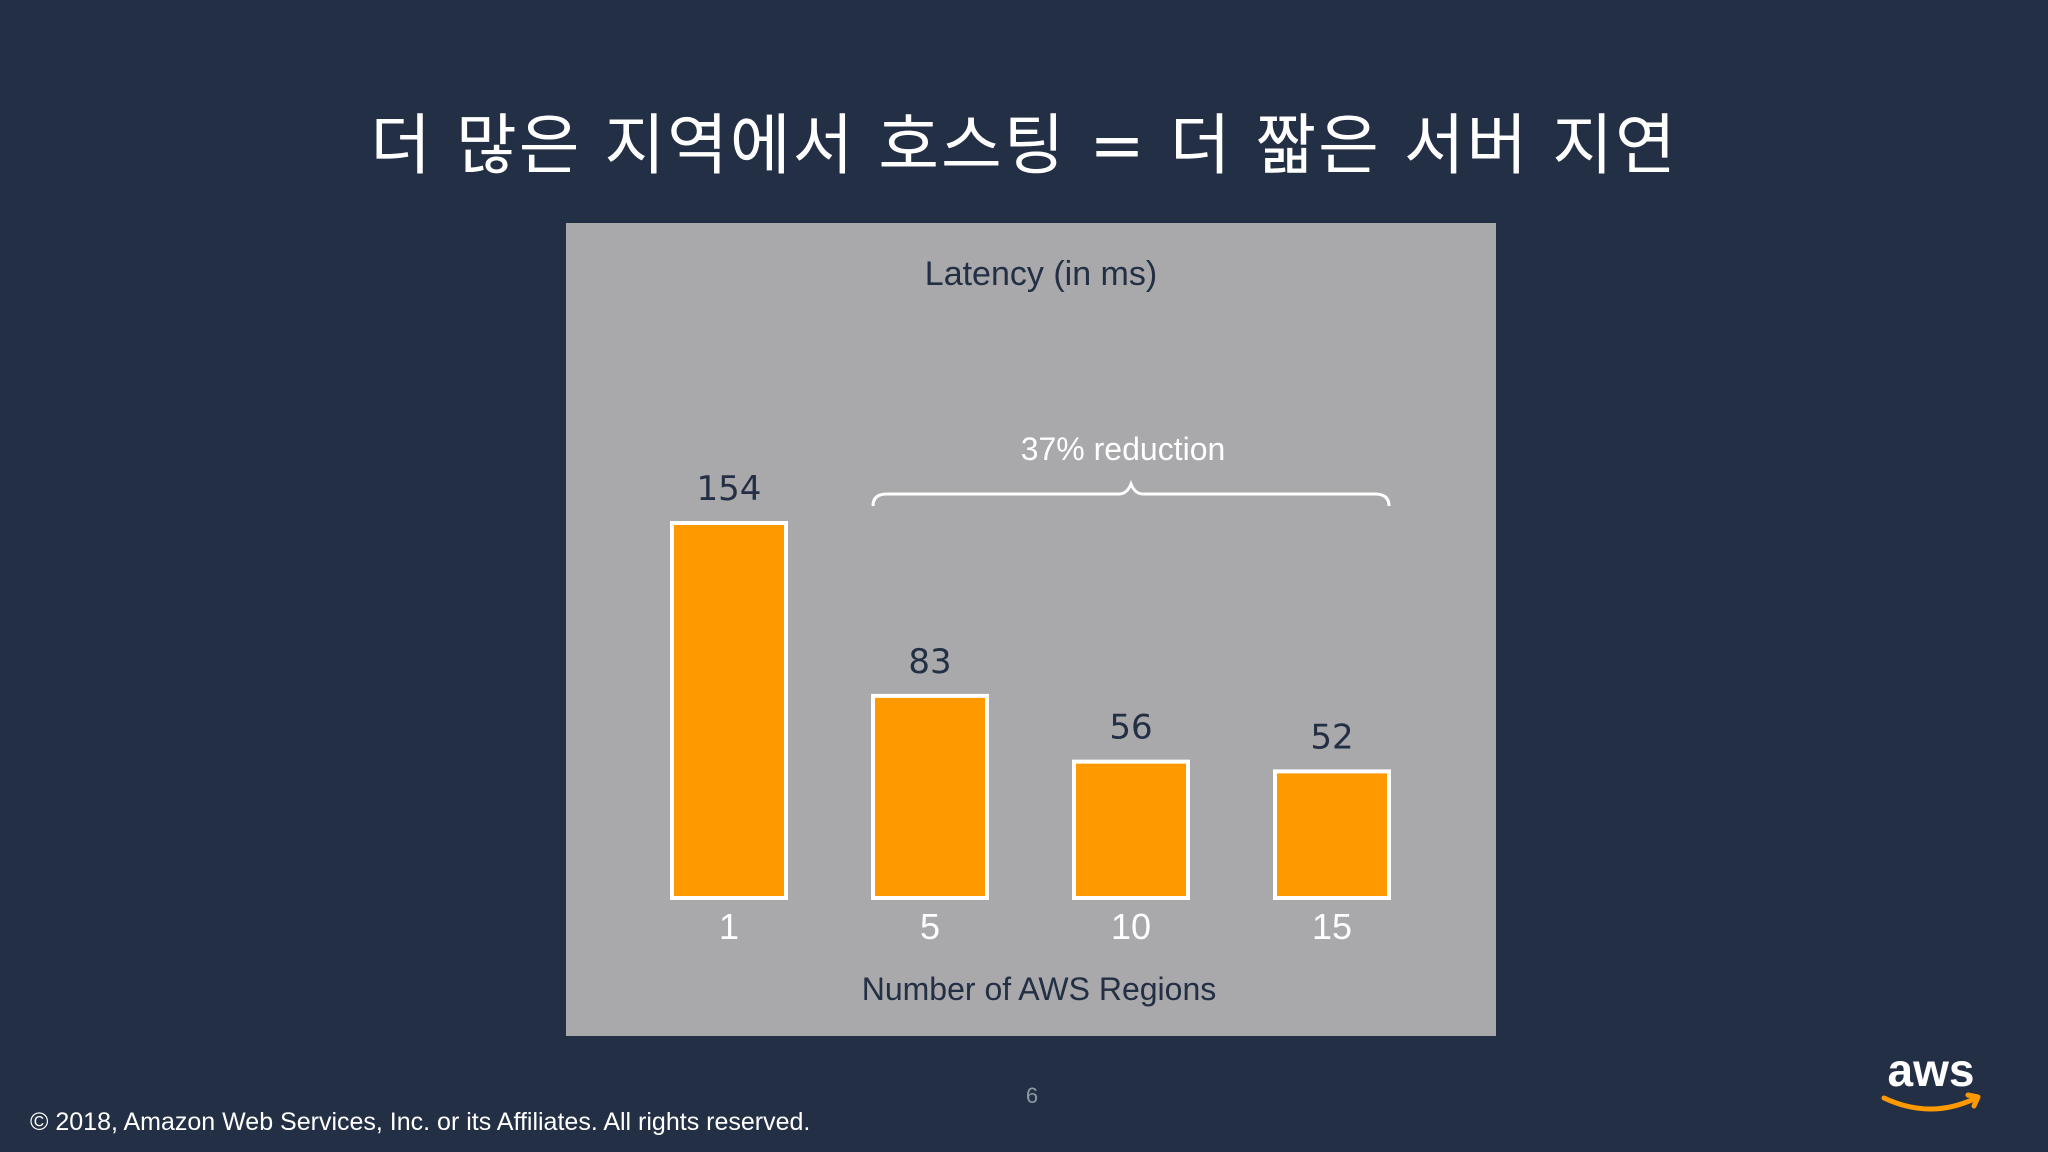 The height and width of the screenshot is (1152, 2048). What do you see at coordinates (1123, 449) in the screenshot?
I see `reduction-label: 37% reduction` at bounding box center [1123, 449].